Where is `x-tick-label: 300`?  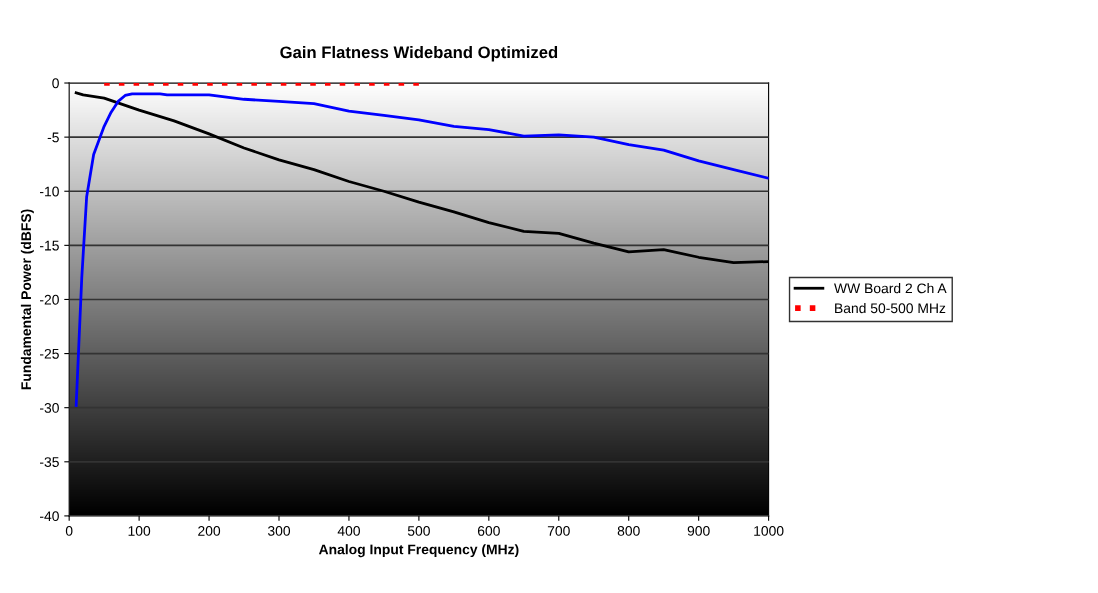
x-tick-label: 300 is located at coordinates (279, 531).